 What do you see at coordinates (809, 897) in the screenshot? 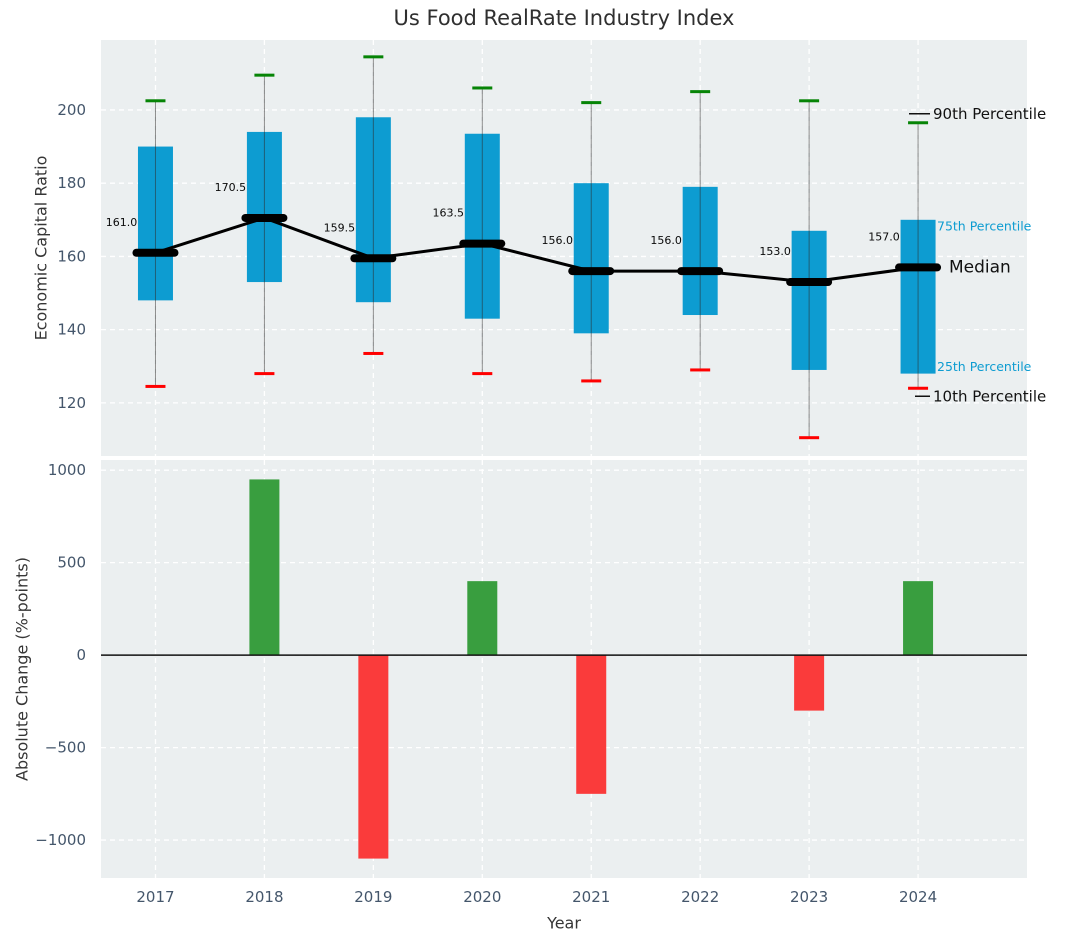
I see `xtick-label-2023: 2023` at bounding box center [809, 897].